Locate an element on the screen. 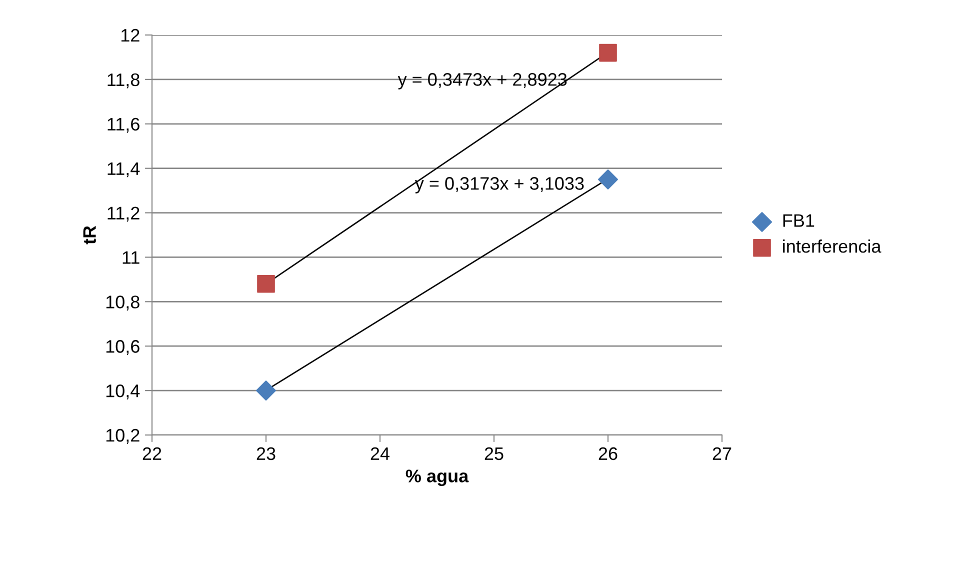 The height and width of the screenshot is (580, 957). y-axis-title: tR is located at coordinates (89, 235).